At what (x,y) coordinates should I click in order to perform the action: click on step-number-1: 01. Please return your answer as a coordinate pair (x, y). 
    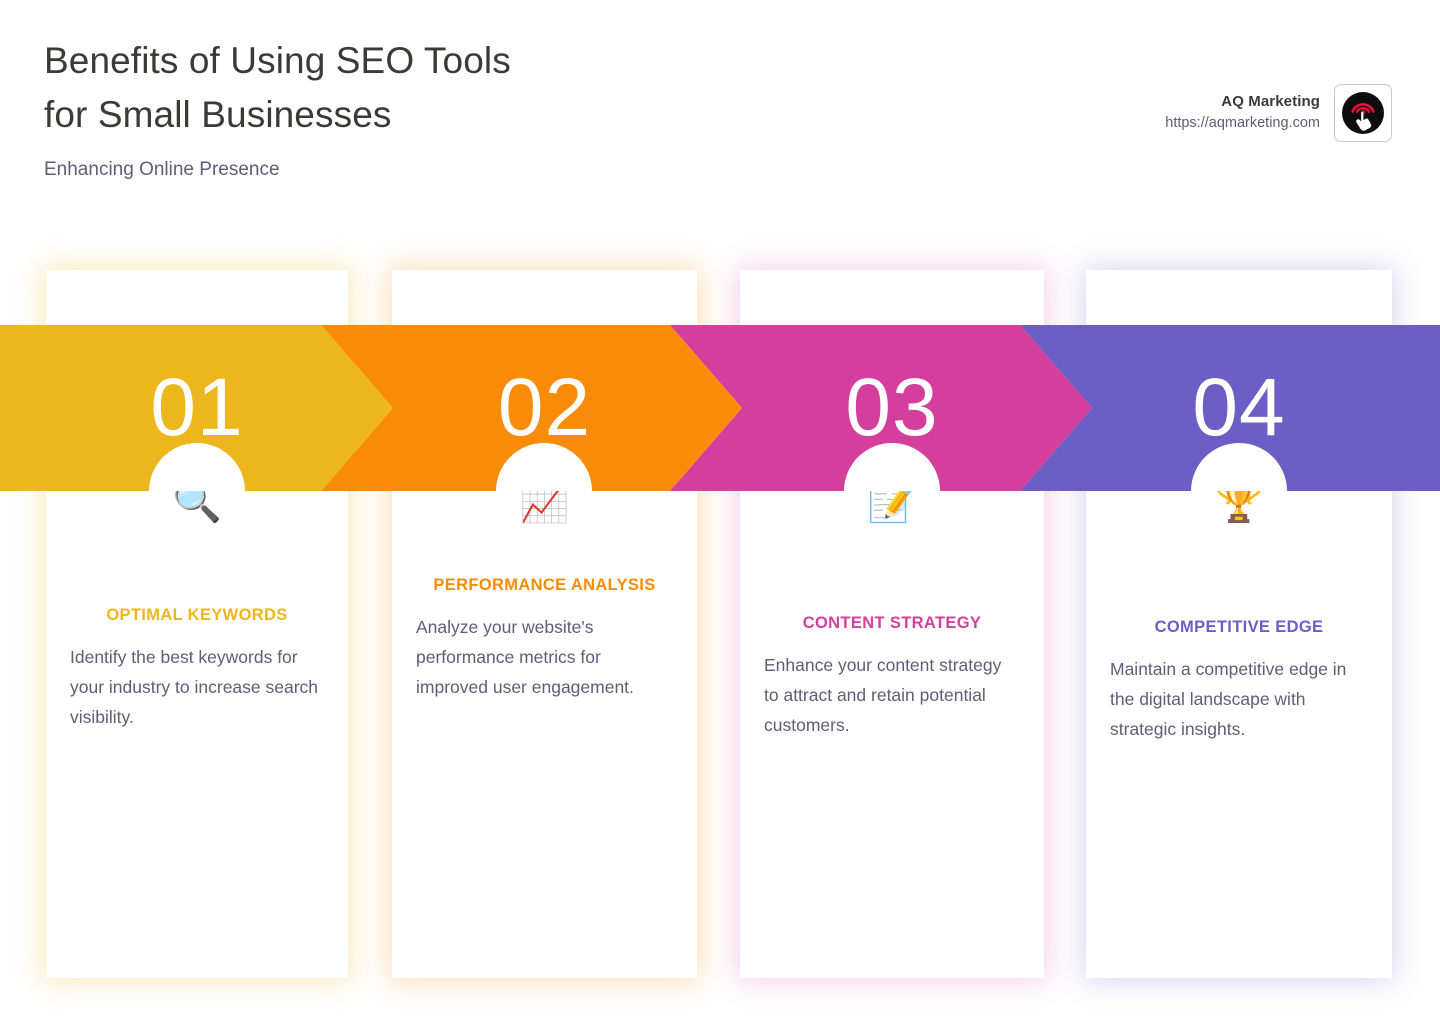
    Looking at the image, I should click on (197, 407).